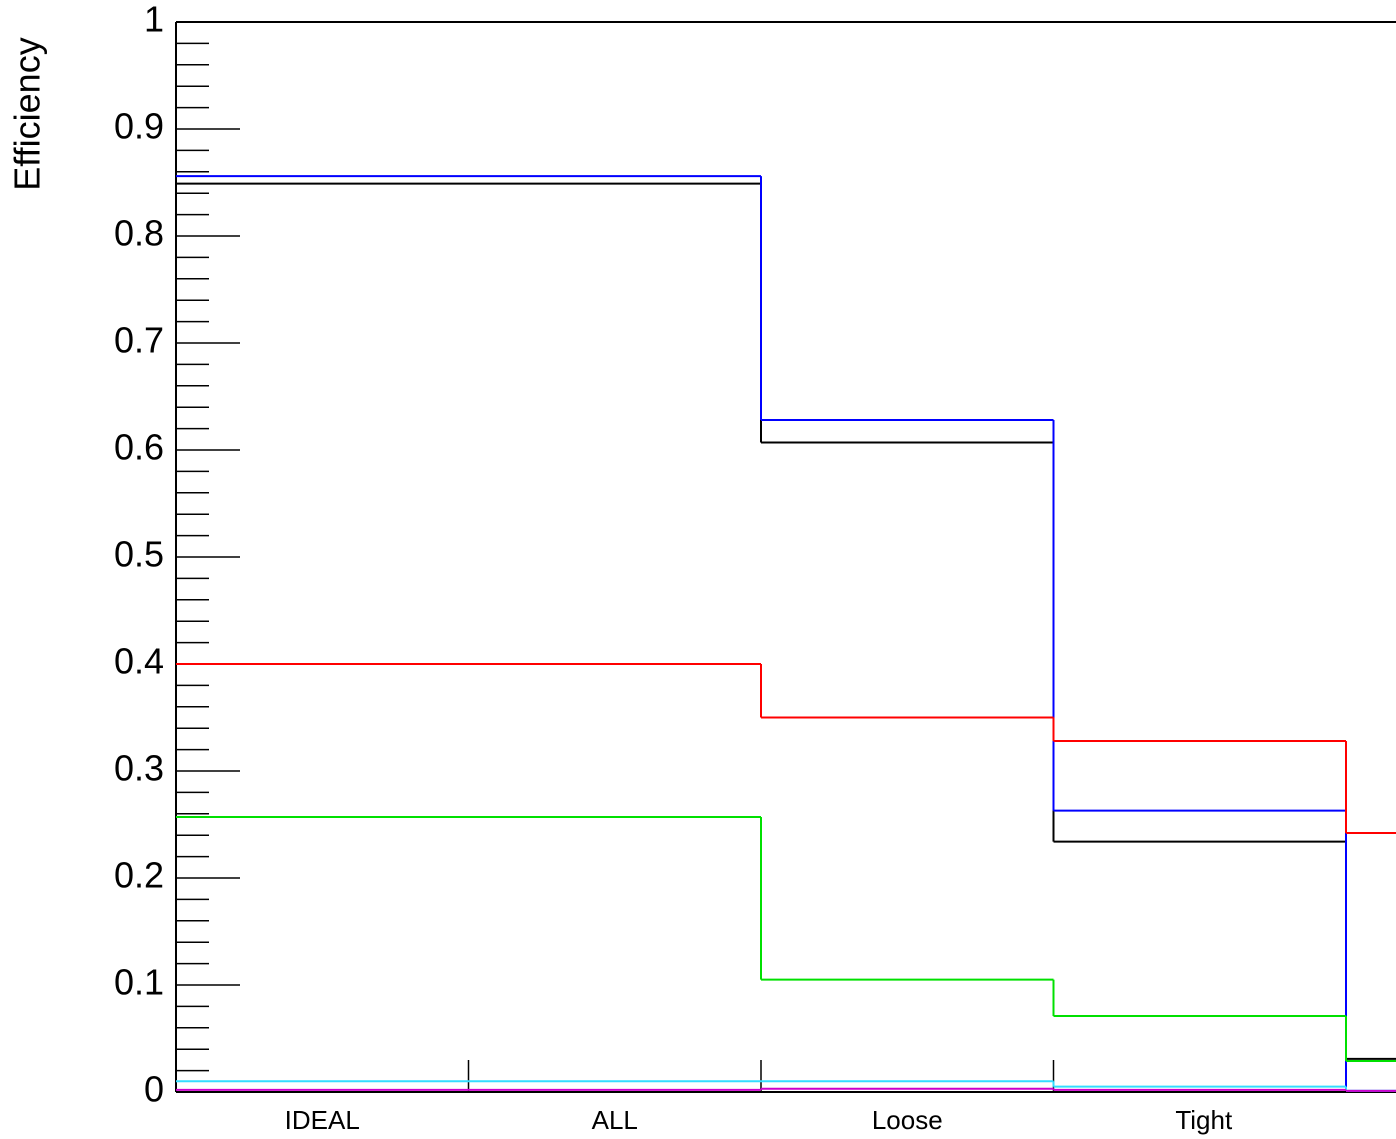 This screenshot has height=1139, width=1396. What do you see at coordinates (27, 113) in the screenshot?
I see `y-axis-label: Efficiency` at bounding box center [27, 113].